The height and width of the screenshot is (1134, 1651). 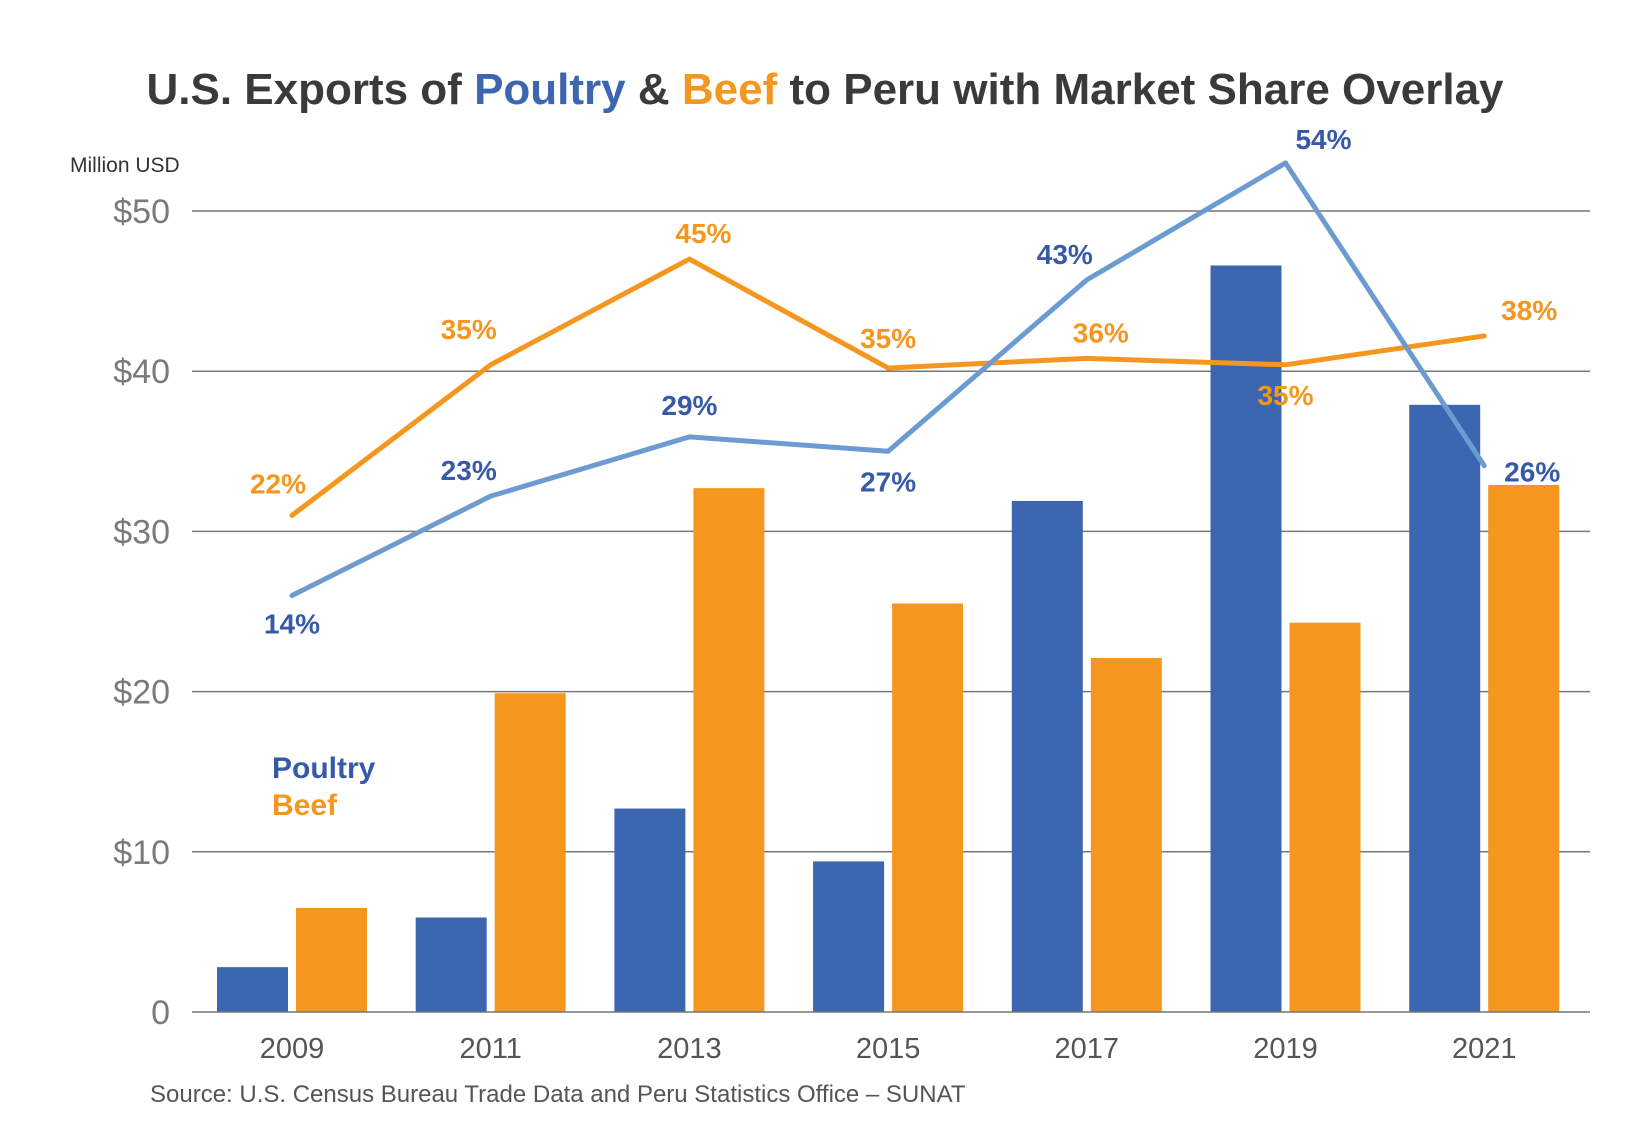 I want to click on bar-poultry-2021, so click(x=1445, y=708).